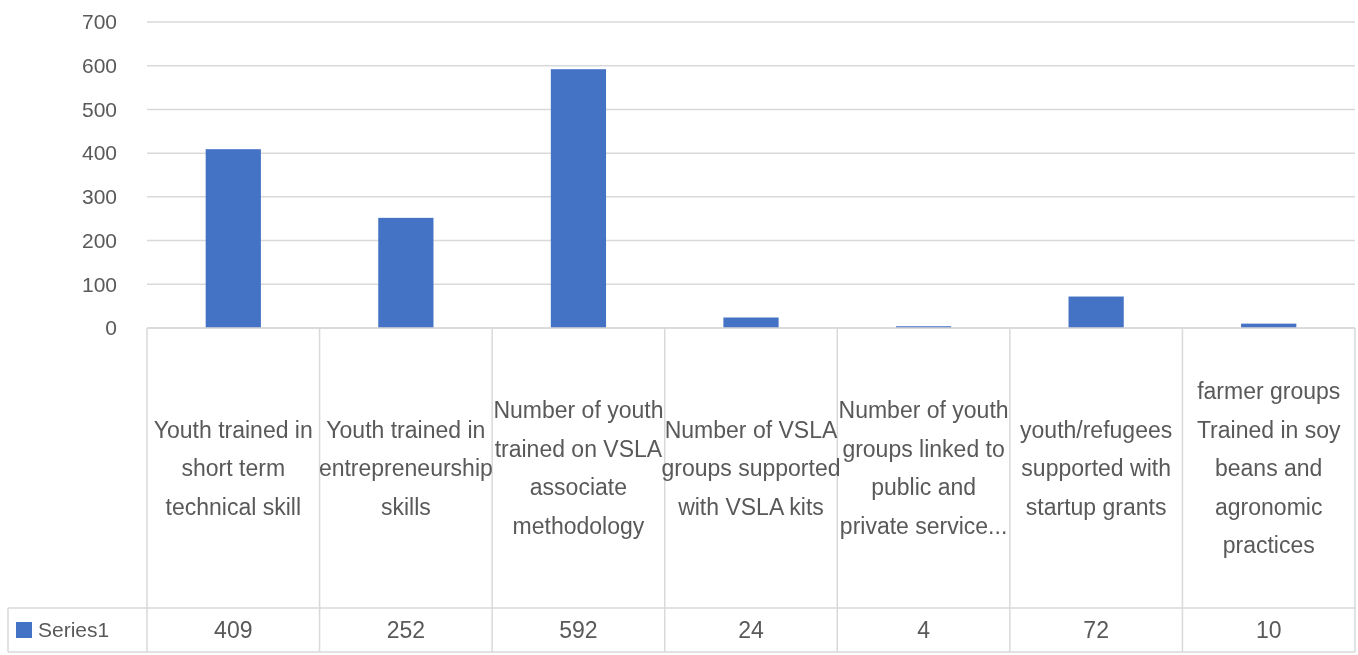  Describe the element at coordinates (99, 240) in the screenshot. I see `y-tick-label: 200` at that location.